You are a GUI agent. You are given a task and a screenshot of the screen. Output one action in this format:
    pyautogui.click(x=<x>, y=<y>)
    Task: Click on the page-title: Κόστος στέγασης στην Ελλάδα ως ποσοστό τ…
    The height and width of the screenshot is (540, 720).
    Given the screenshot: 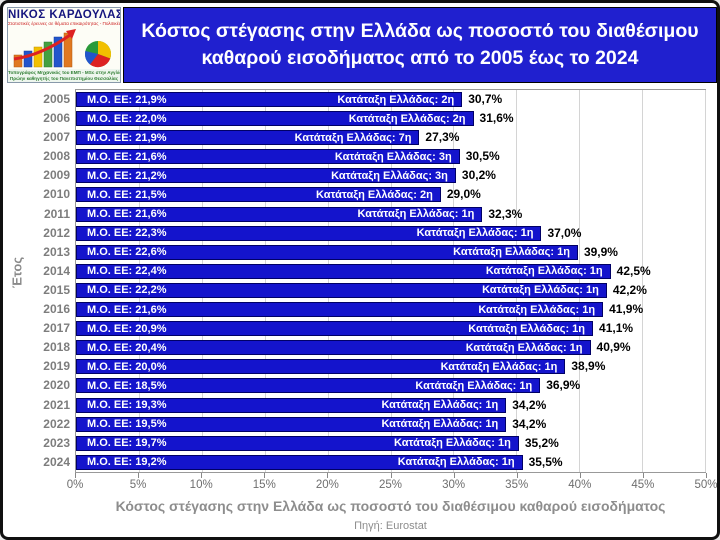 What is the action you would take?
    pyautogui.click(x=420, y=44)
    